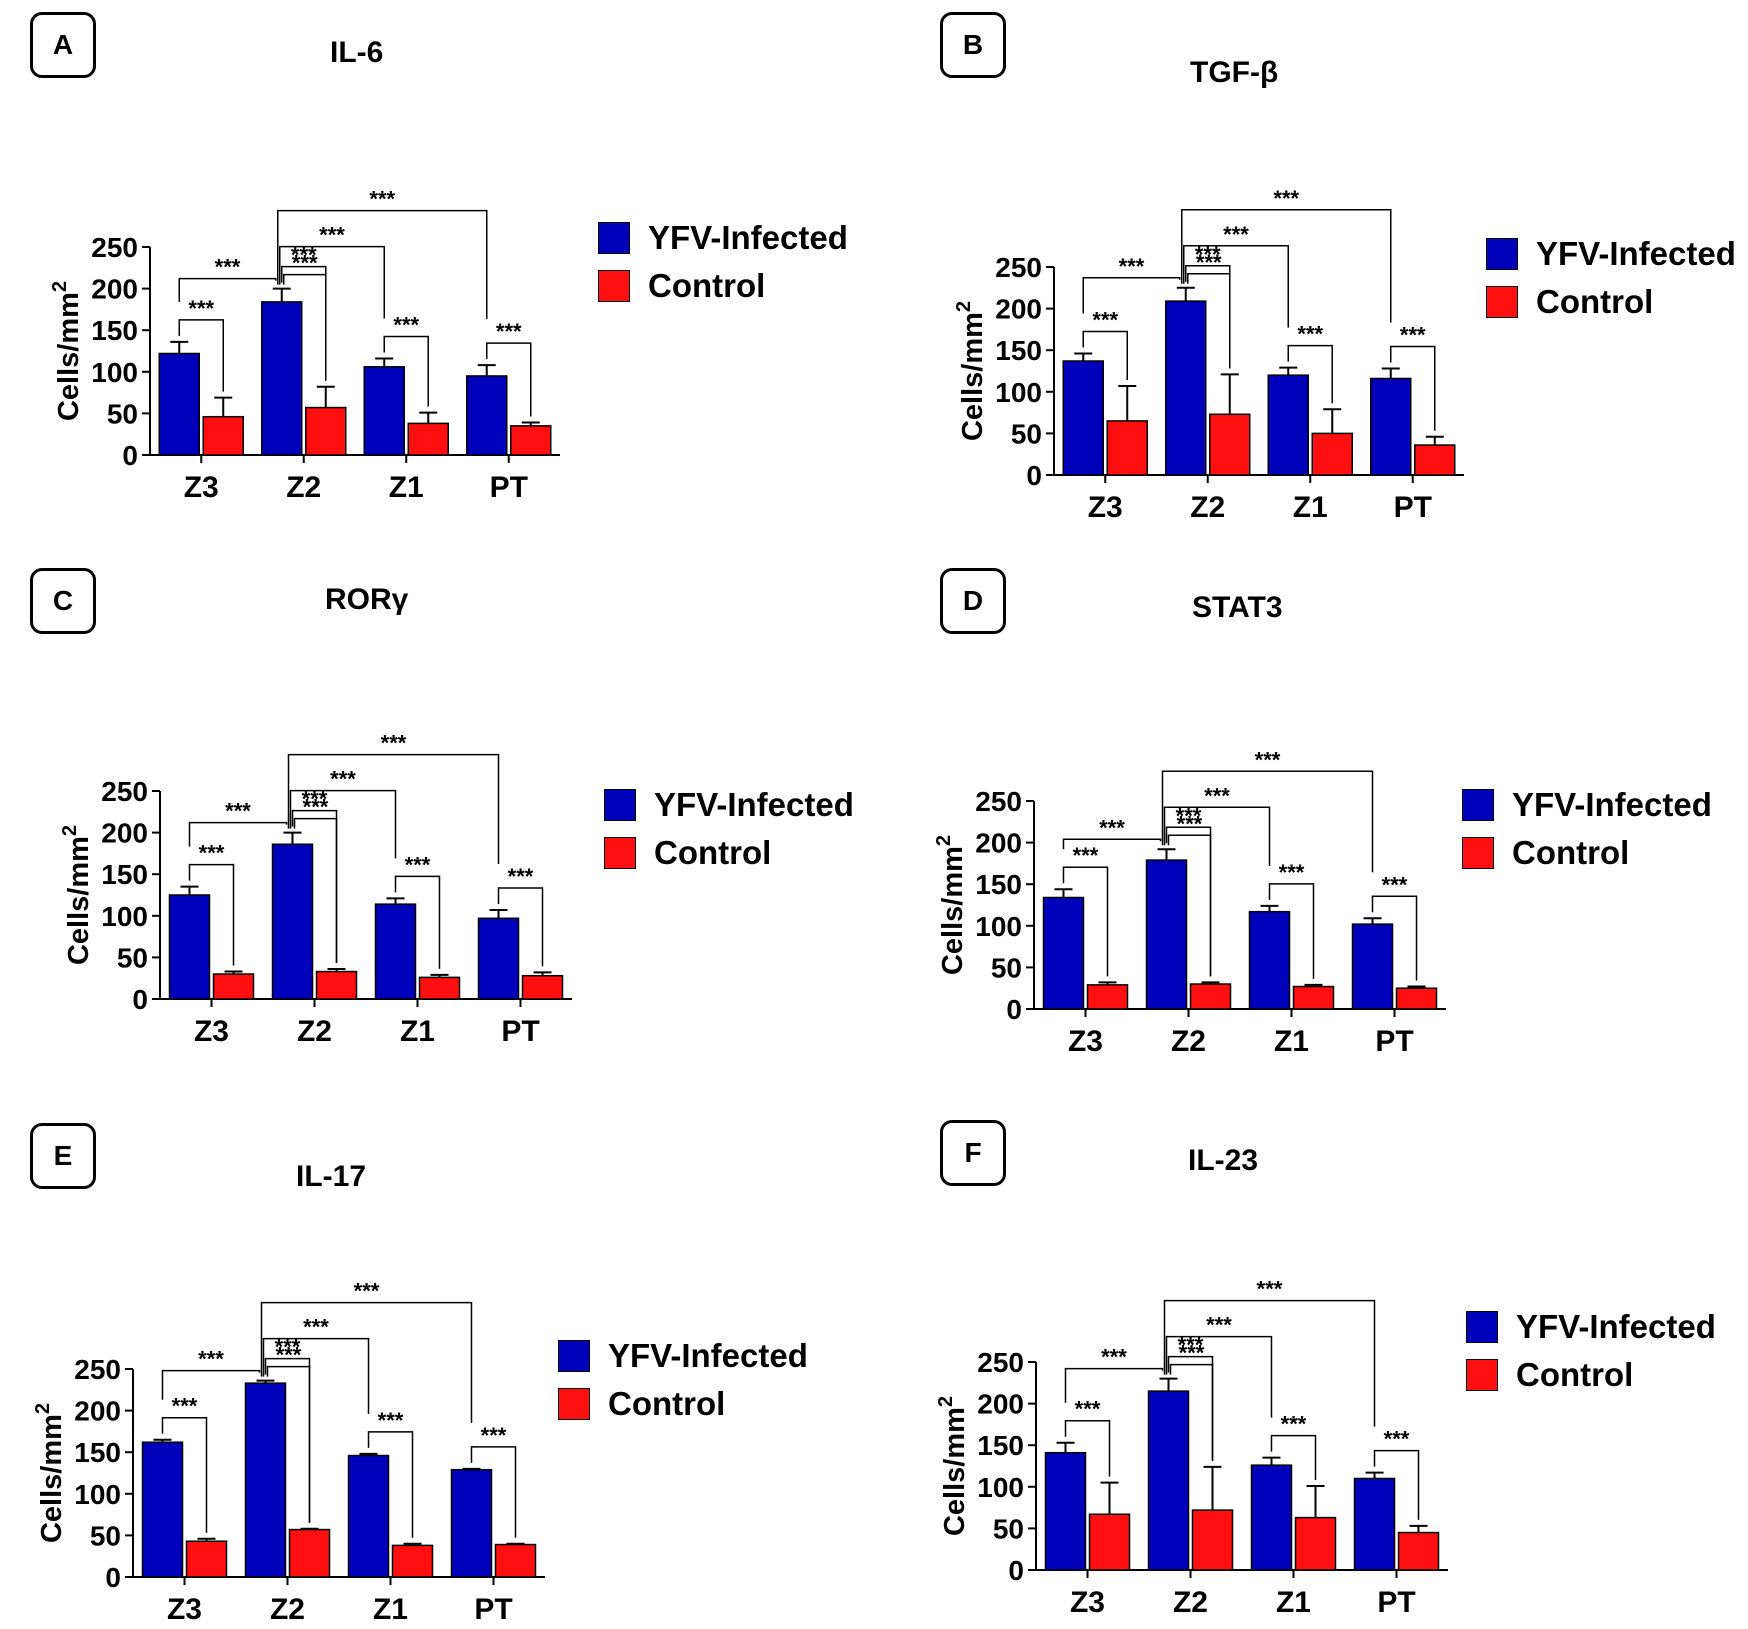 The height and width of the screenshot is (1629, 1748). What do you see at coordinates (97, 1369) in the screenshot?
I see `y-tick-label: 250` at bounding box center [97, 1369].